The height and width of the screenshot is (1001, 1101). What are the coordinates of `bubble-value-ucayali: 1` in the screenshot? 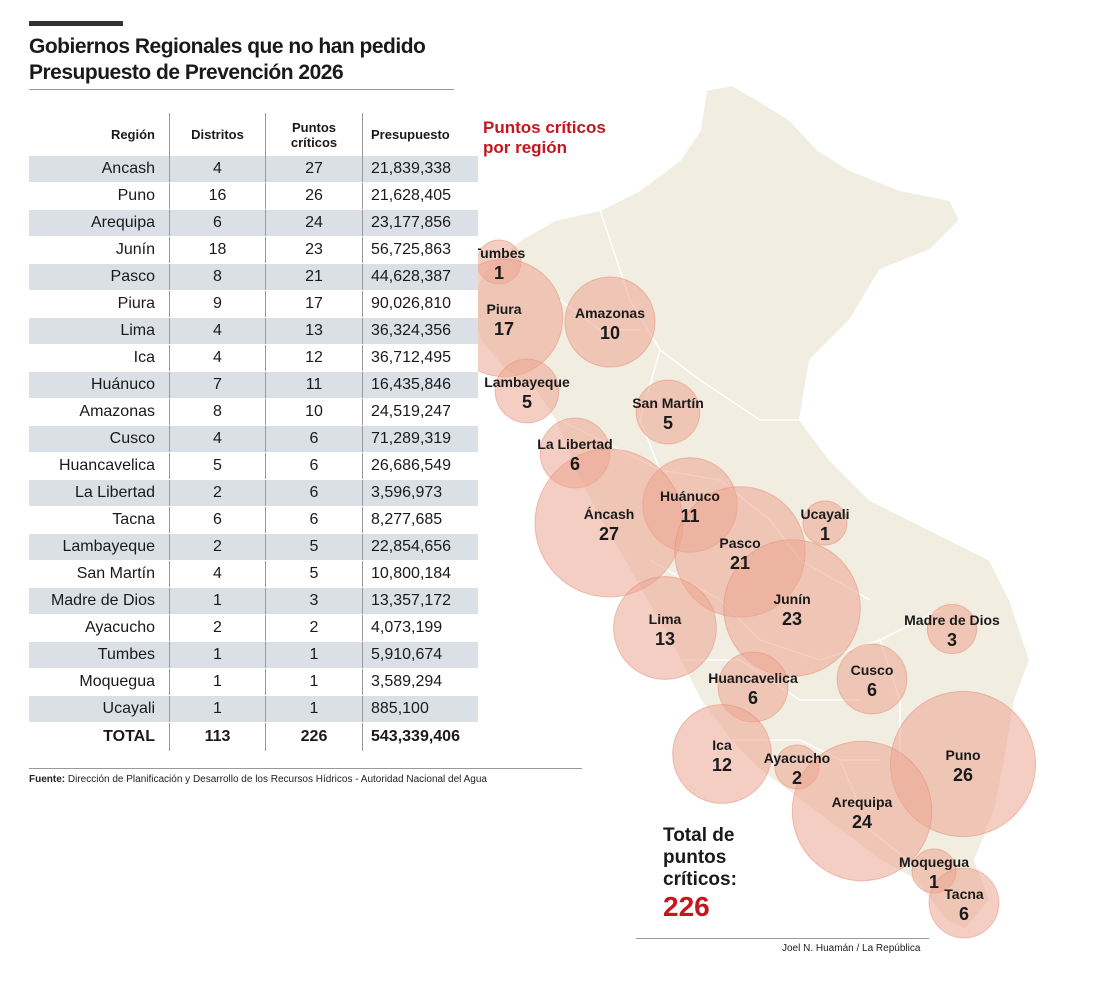 It's located at (825, 534).